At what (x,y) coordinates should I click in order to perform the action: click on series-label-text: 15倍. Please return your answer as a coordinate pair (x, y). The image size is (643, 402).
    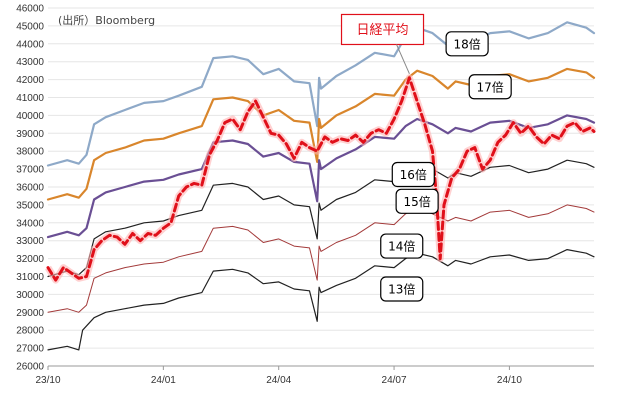
    Looking at the image, I should click on (416, 201).